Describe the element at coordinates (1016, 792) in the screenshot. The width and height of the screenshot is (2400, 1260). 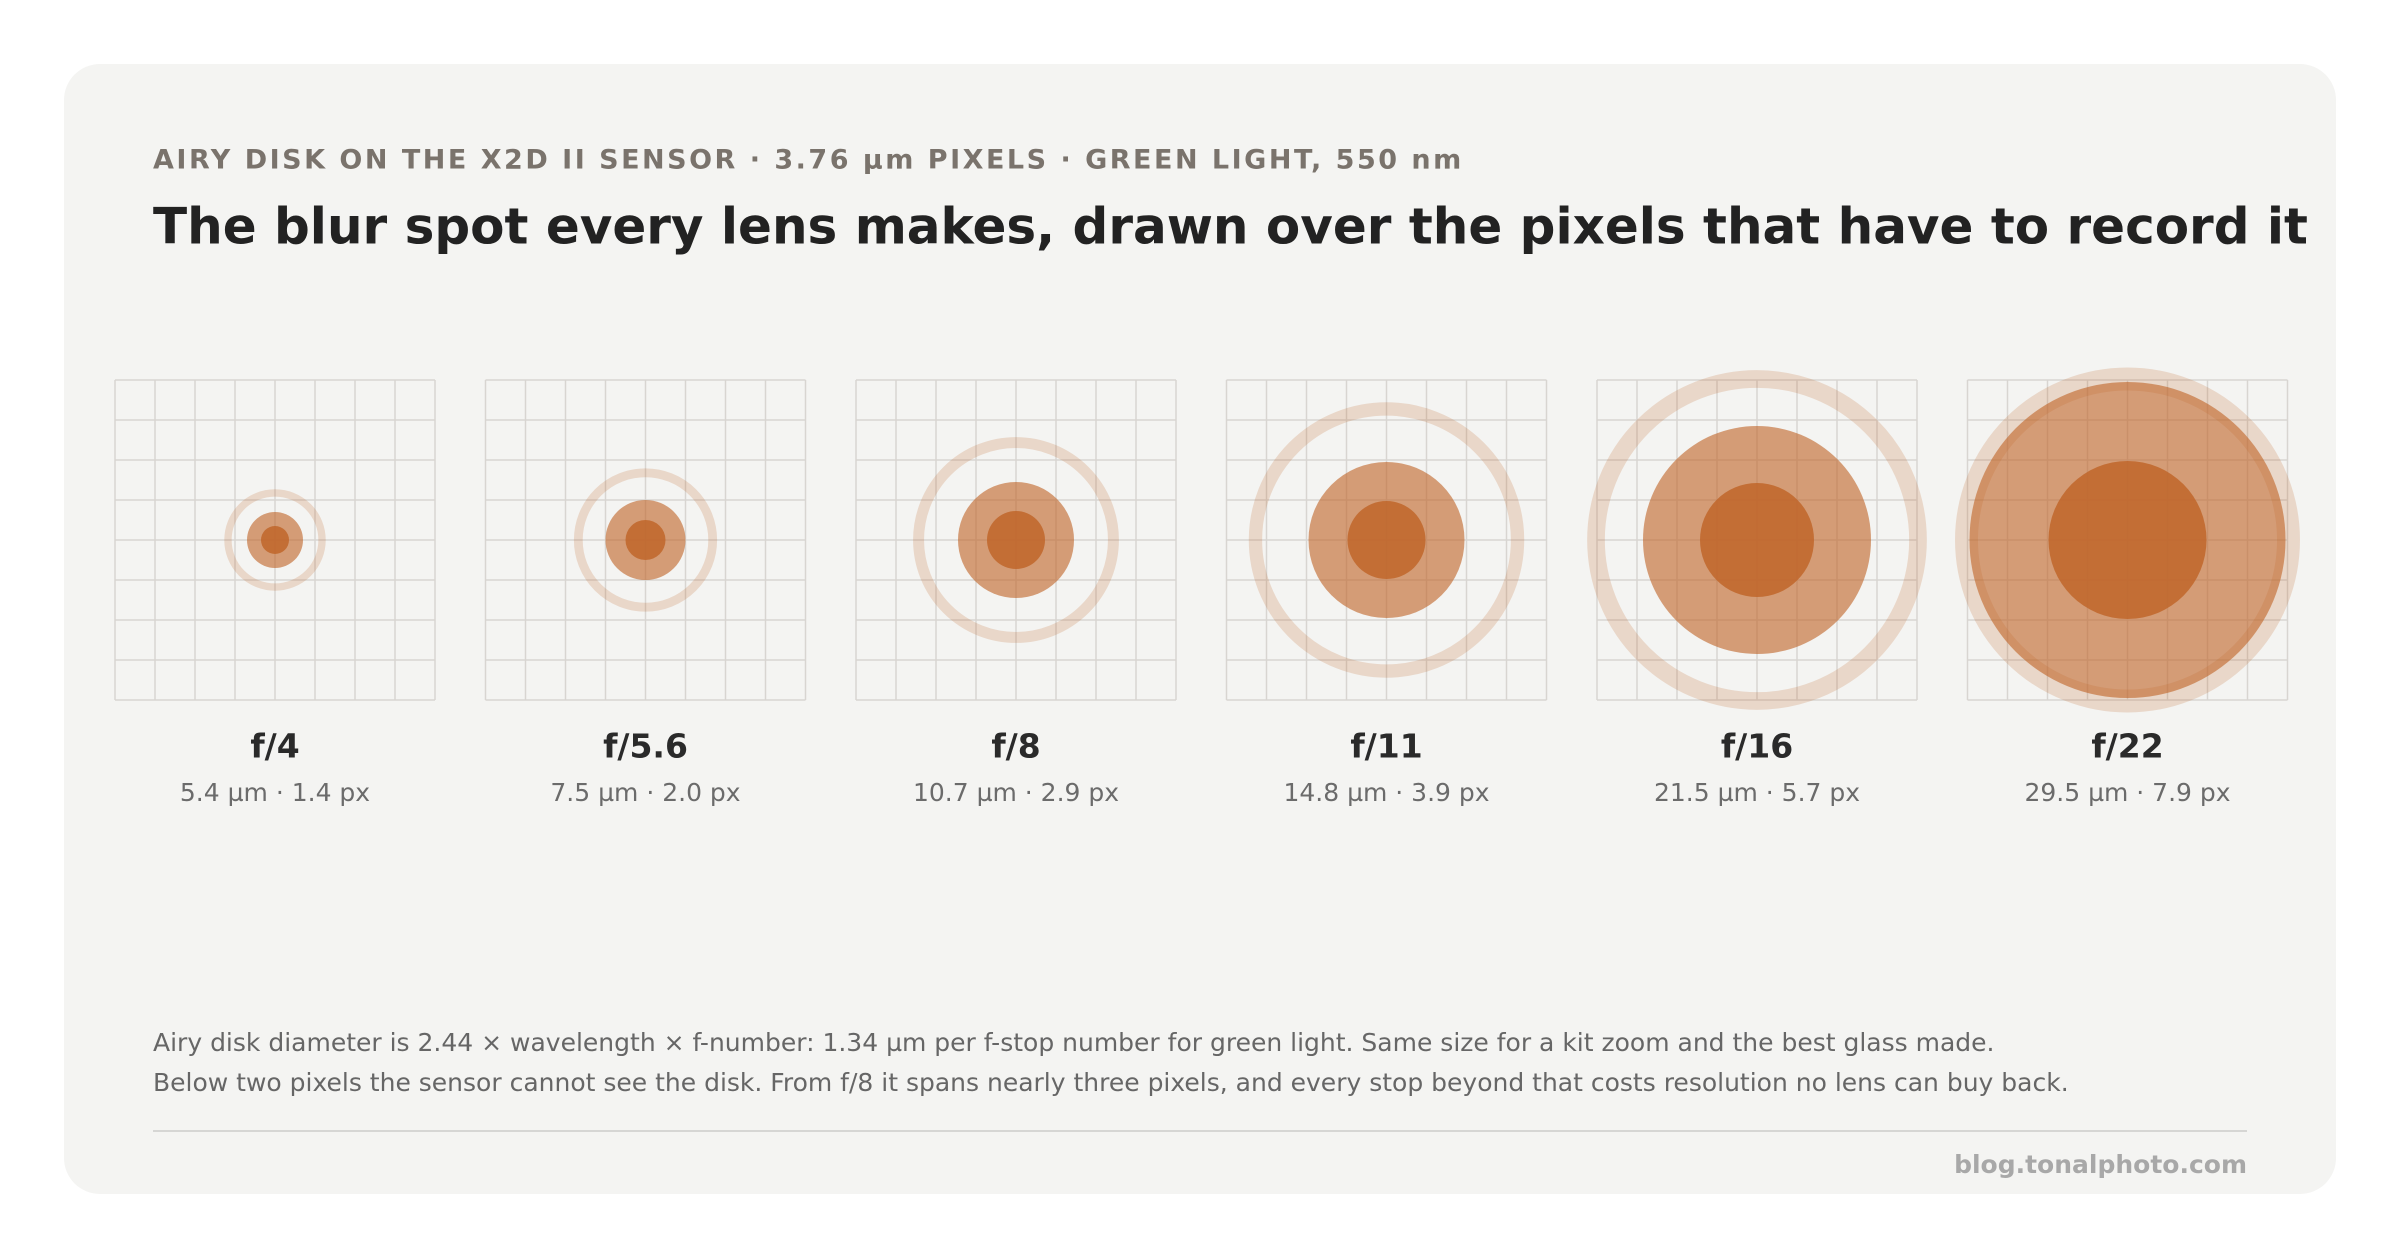
I see `diameter-label: 10.7 µm · 2.9 px` at that location.